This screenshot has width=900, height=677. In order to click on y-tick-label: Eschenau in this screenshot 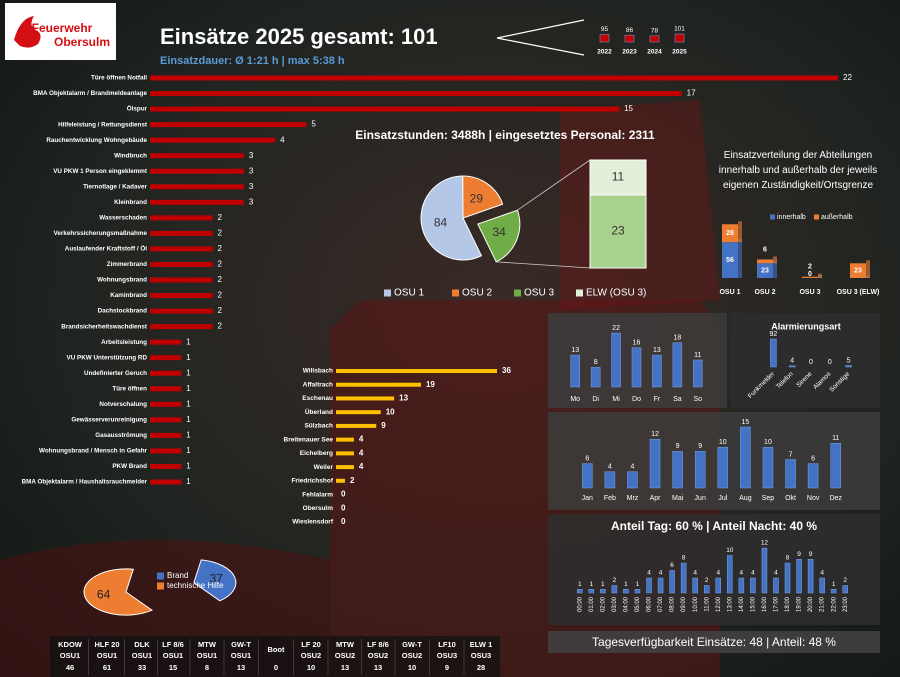, I will do `click(317, 398)`.